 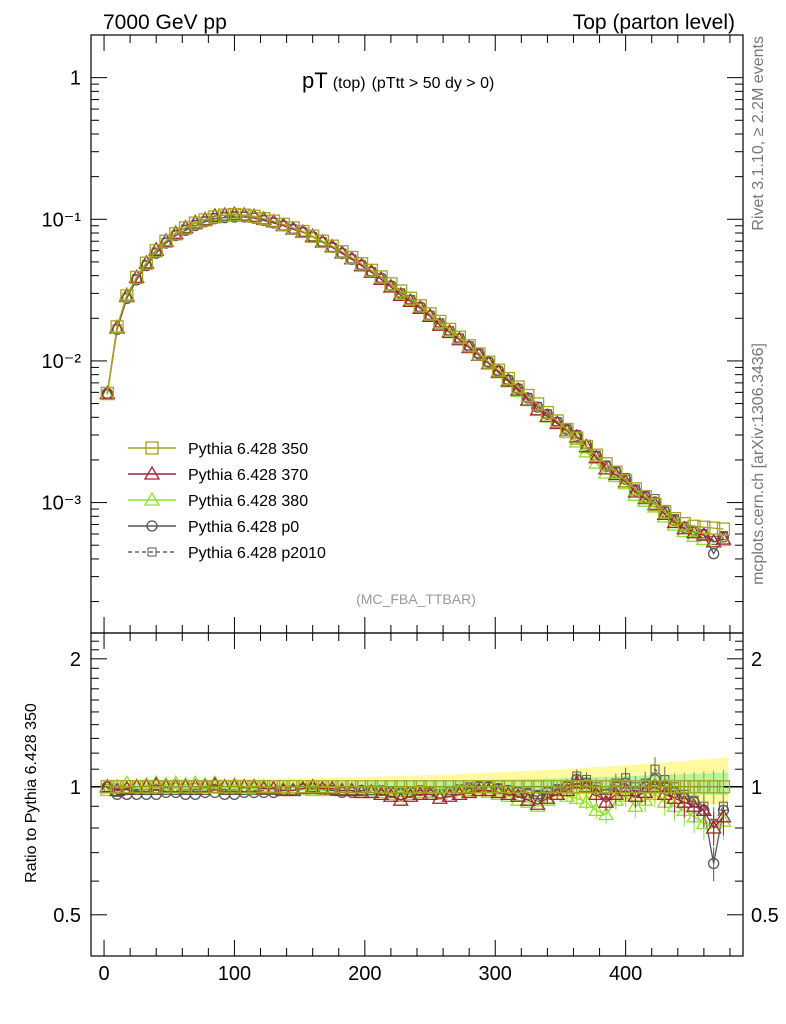 I want to click on mcplots-label: mcplots.cern.ch [arXiv:1306.3436], so click(x=758, y=464).